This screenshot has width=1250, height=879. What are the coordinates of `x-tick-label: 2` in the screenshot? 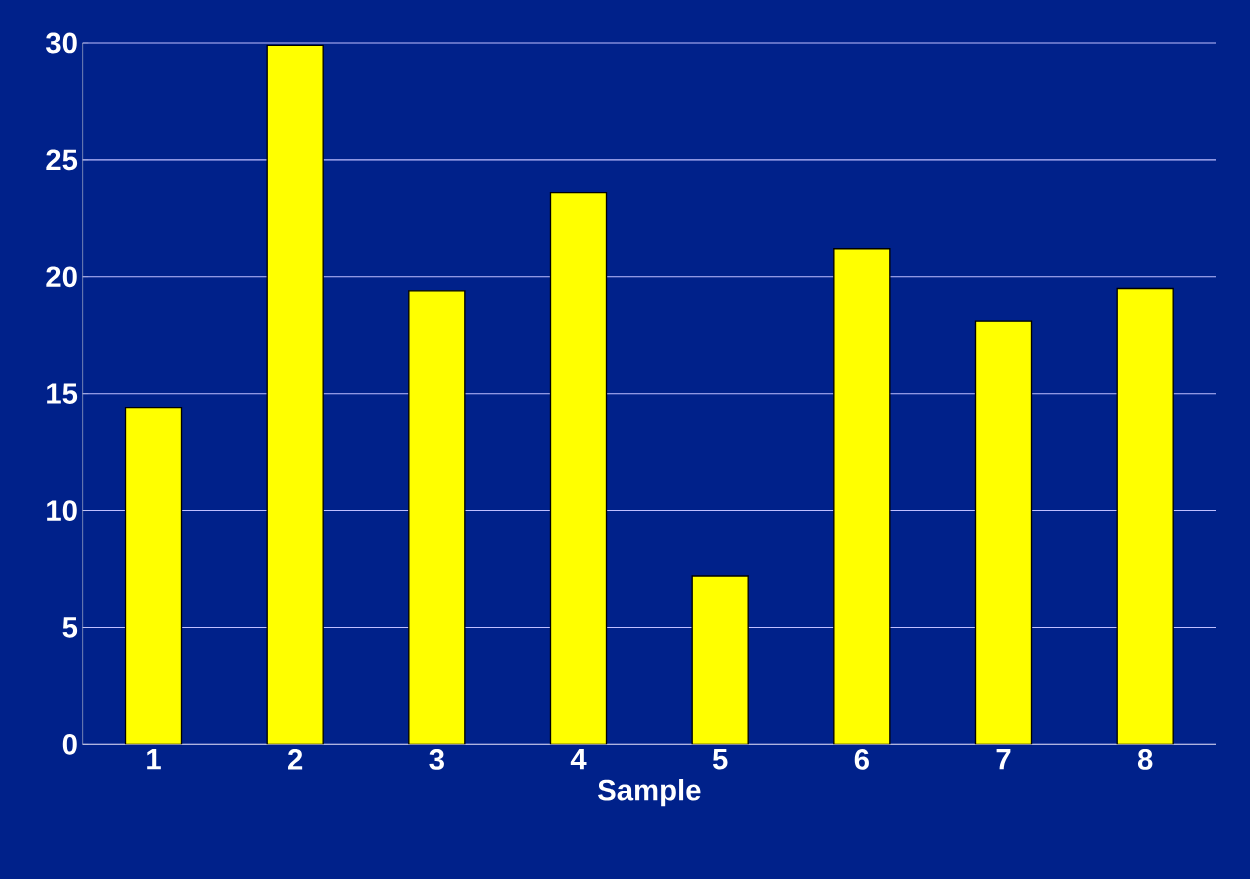 It's located at (295, 759).